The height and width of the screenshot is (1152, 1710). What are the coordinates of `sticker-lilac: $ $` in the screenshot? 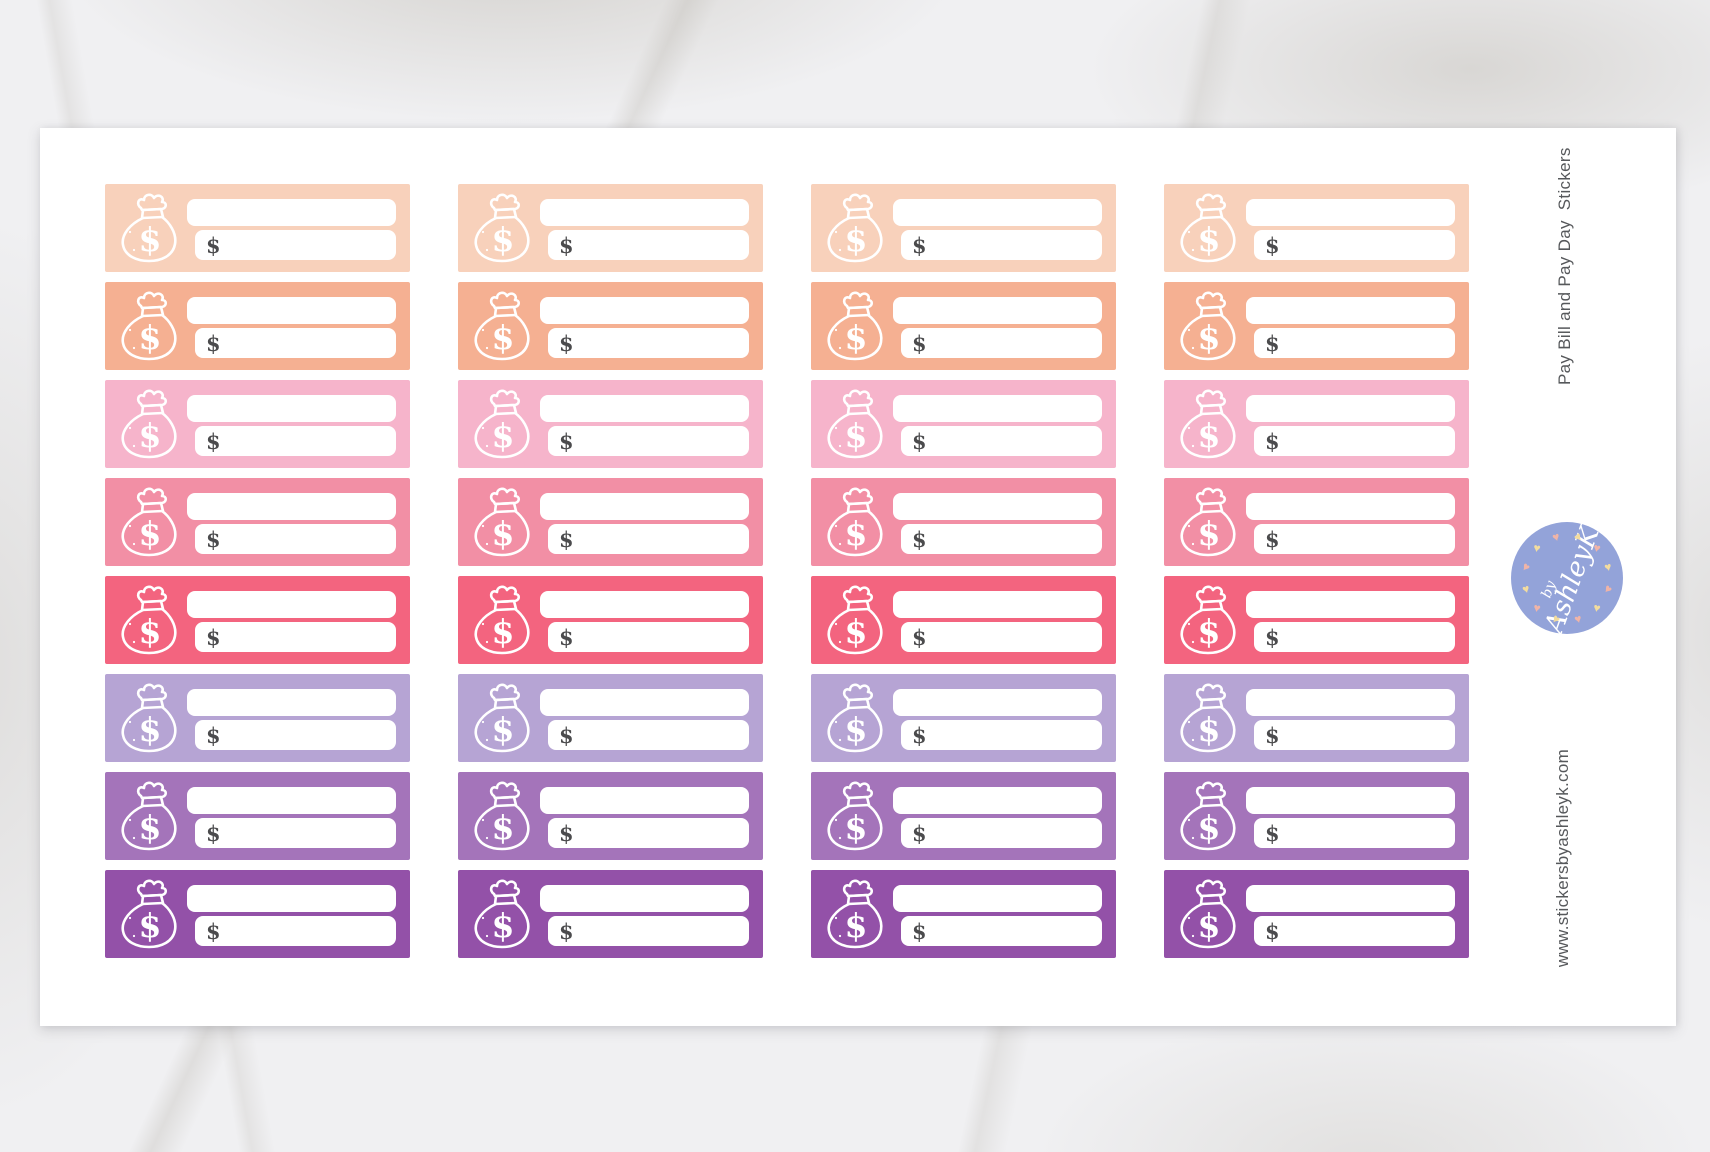 It's located at (610, 718).